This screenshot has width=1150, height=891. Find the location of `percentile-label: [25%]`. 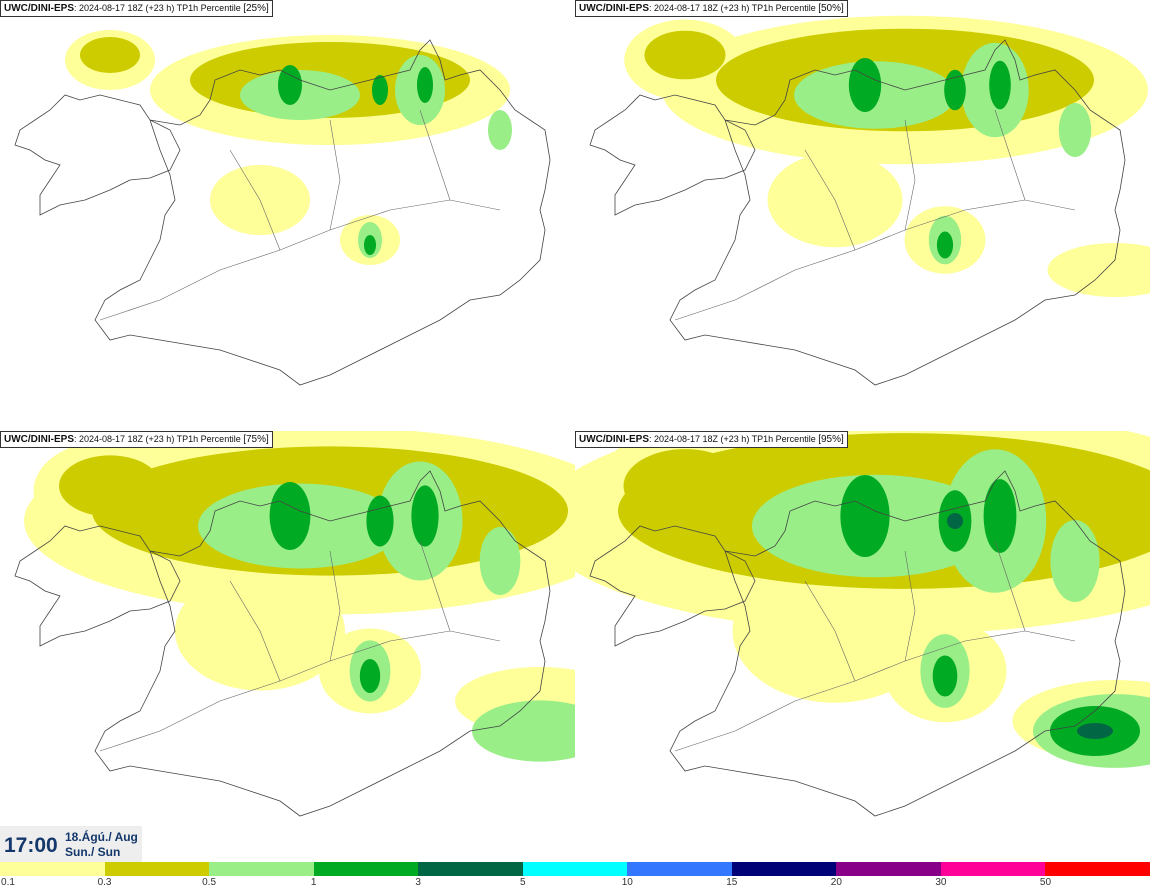

percentile-label: [25%] is located at coordinates (256, 8).